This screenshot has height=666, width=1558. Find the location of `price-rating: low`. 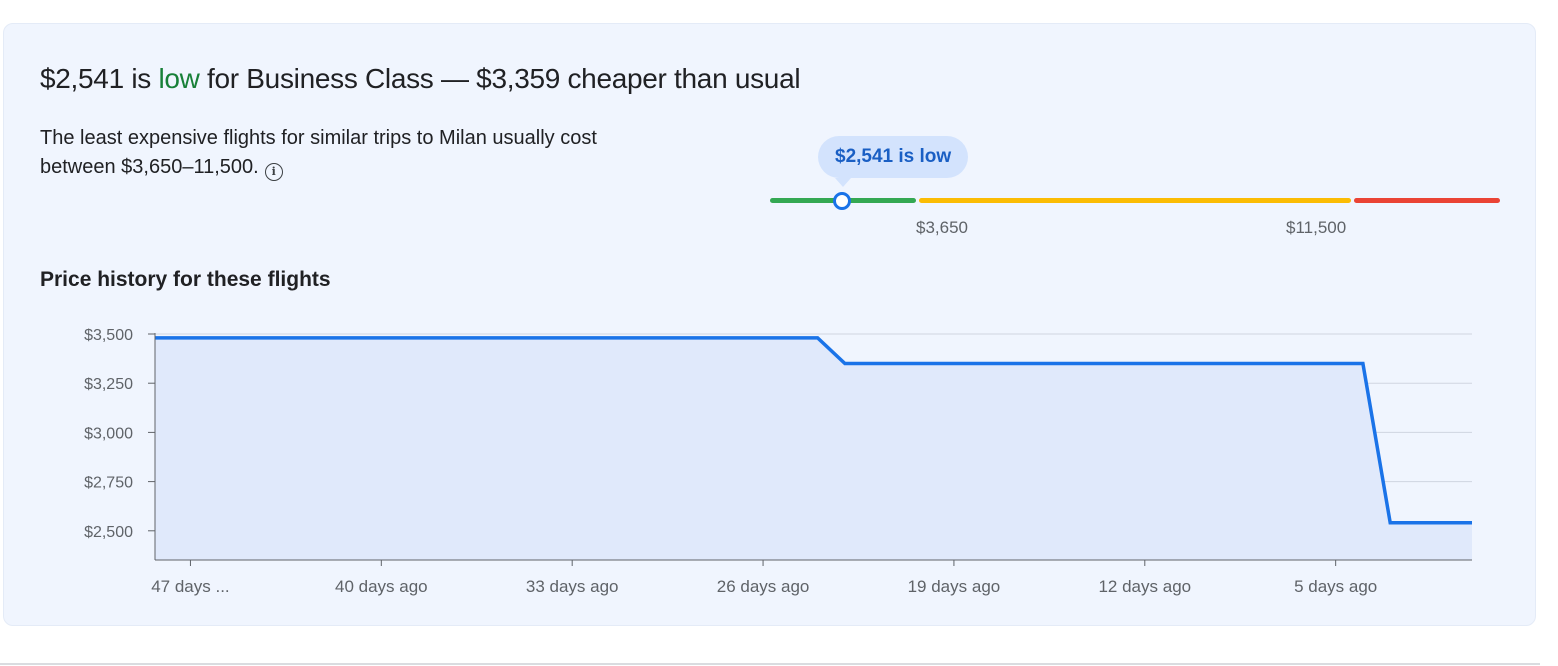

price-rating: low is located at coordinates (179, 78).